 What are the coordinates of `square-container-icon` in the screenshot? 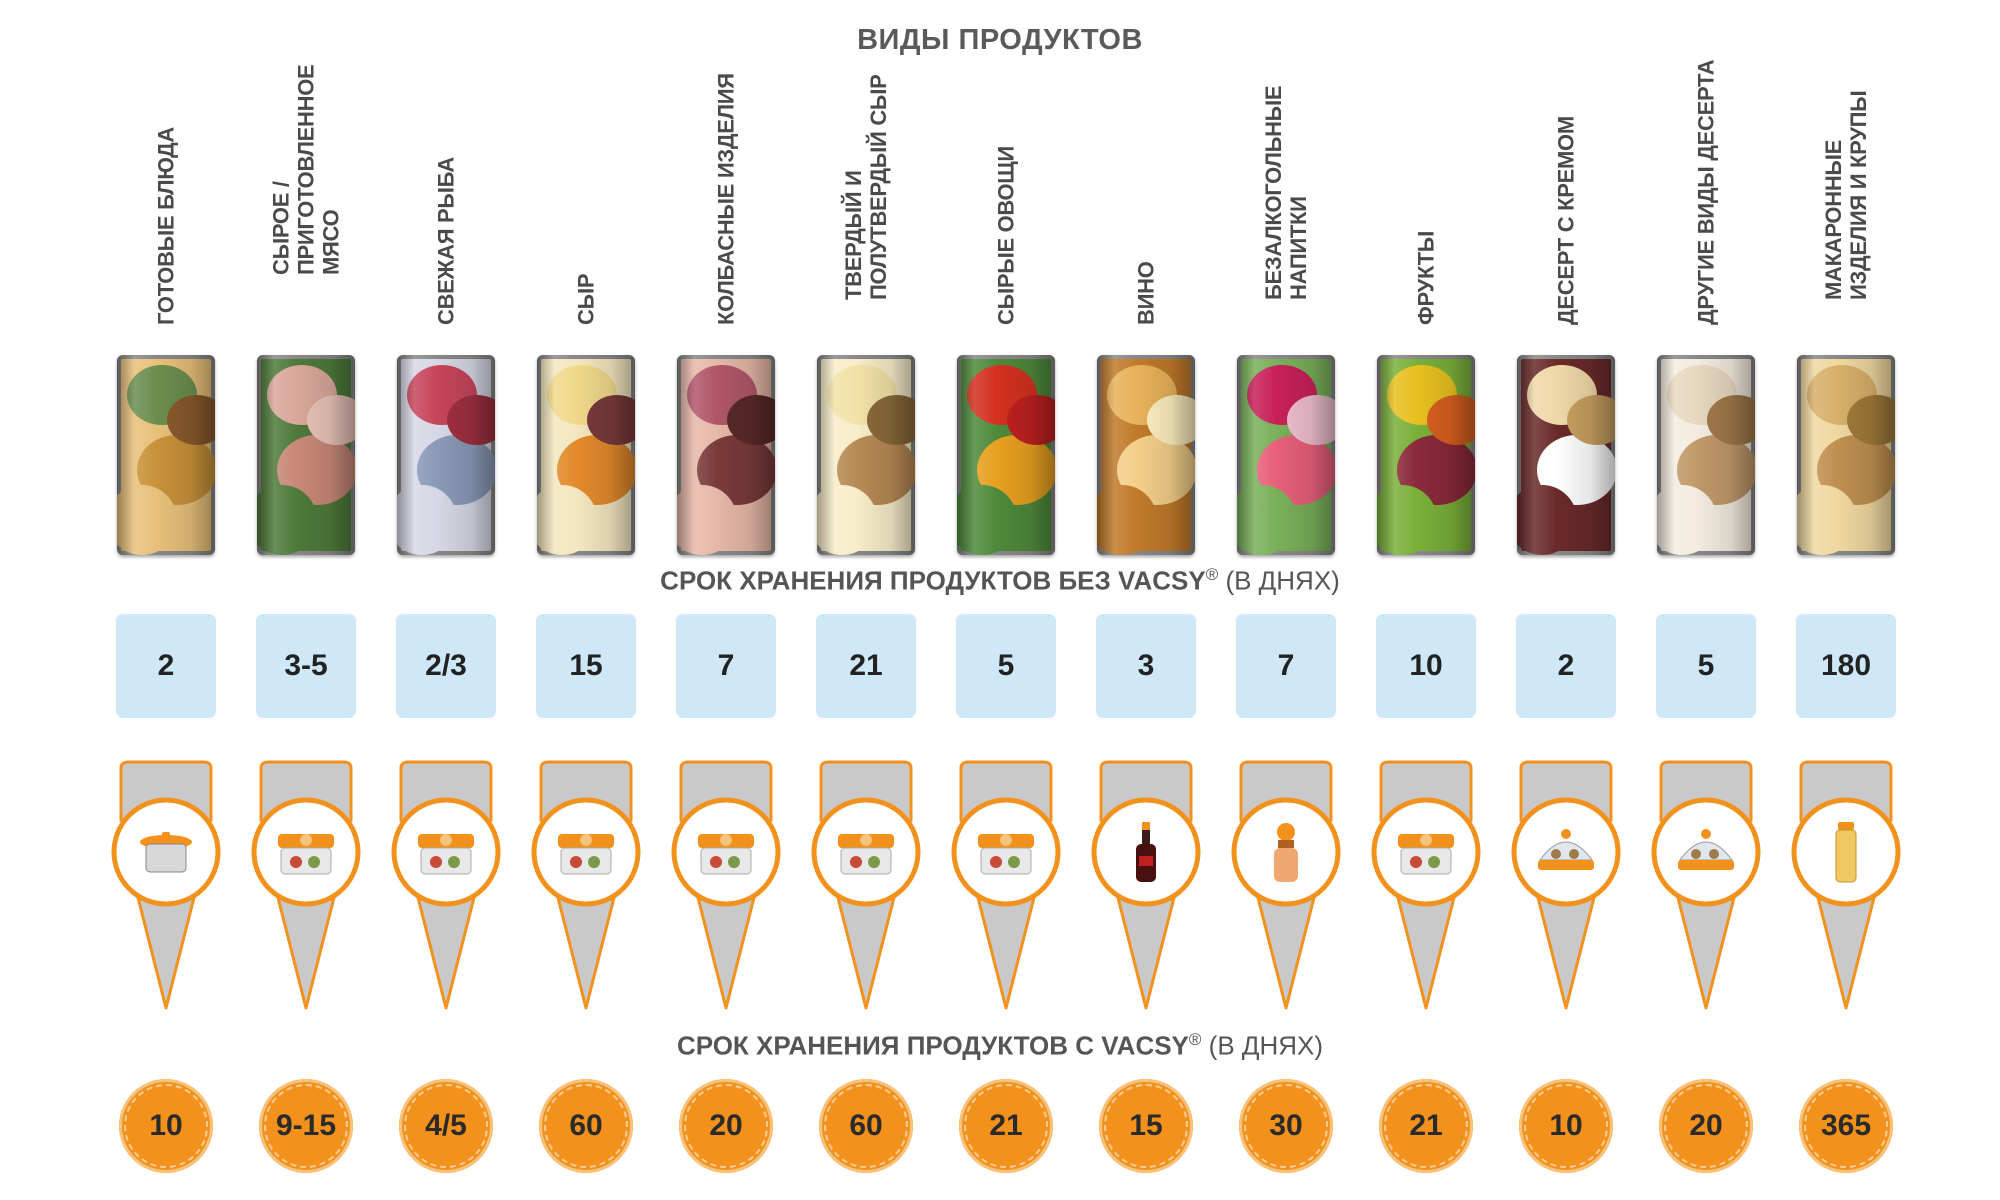 It's located at (446, 852).